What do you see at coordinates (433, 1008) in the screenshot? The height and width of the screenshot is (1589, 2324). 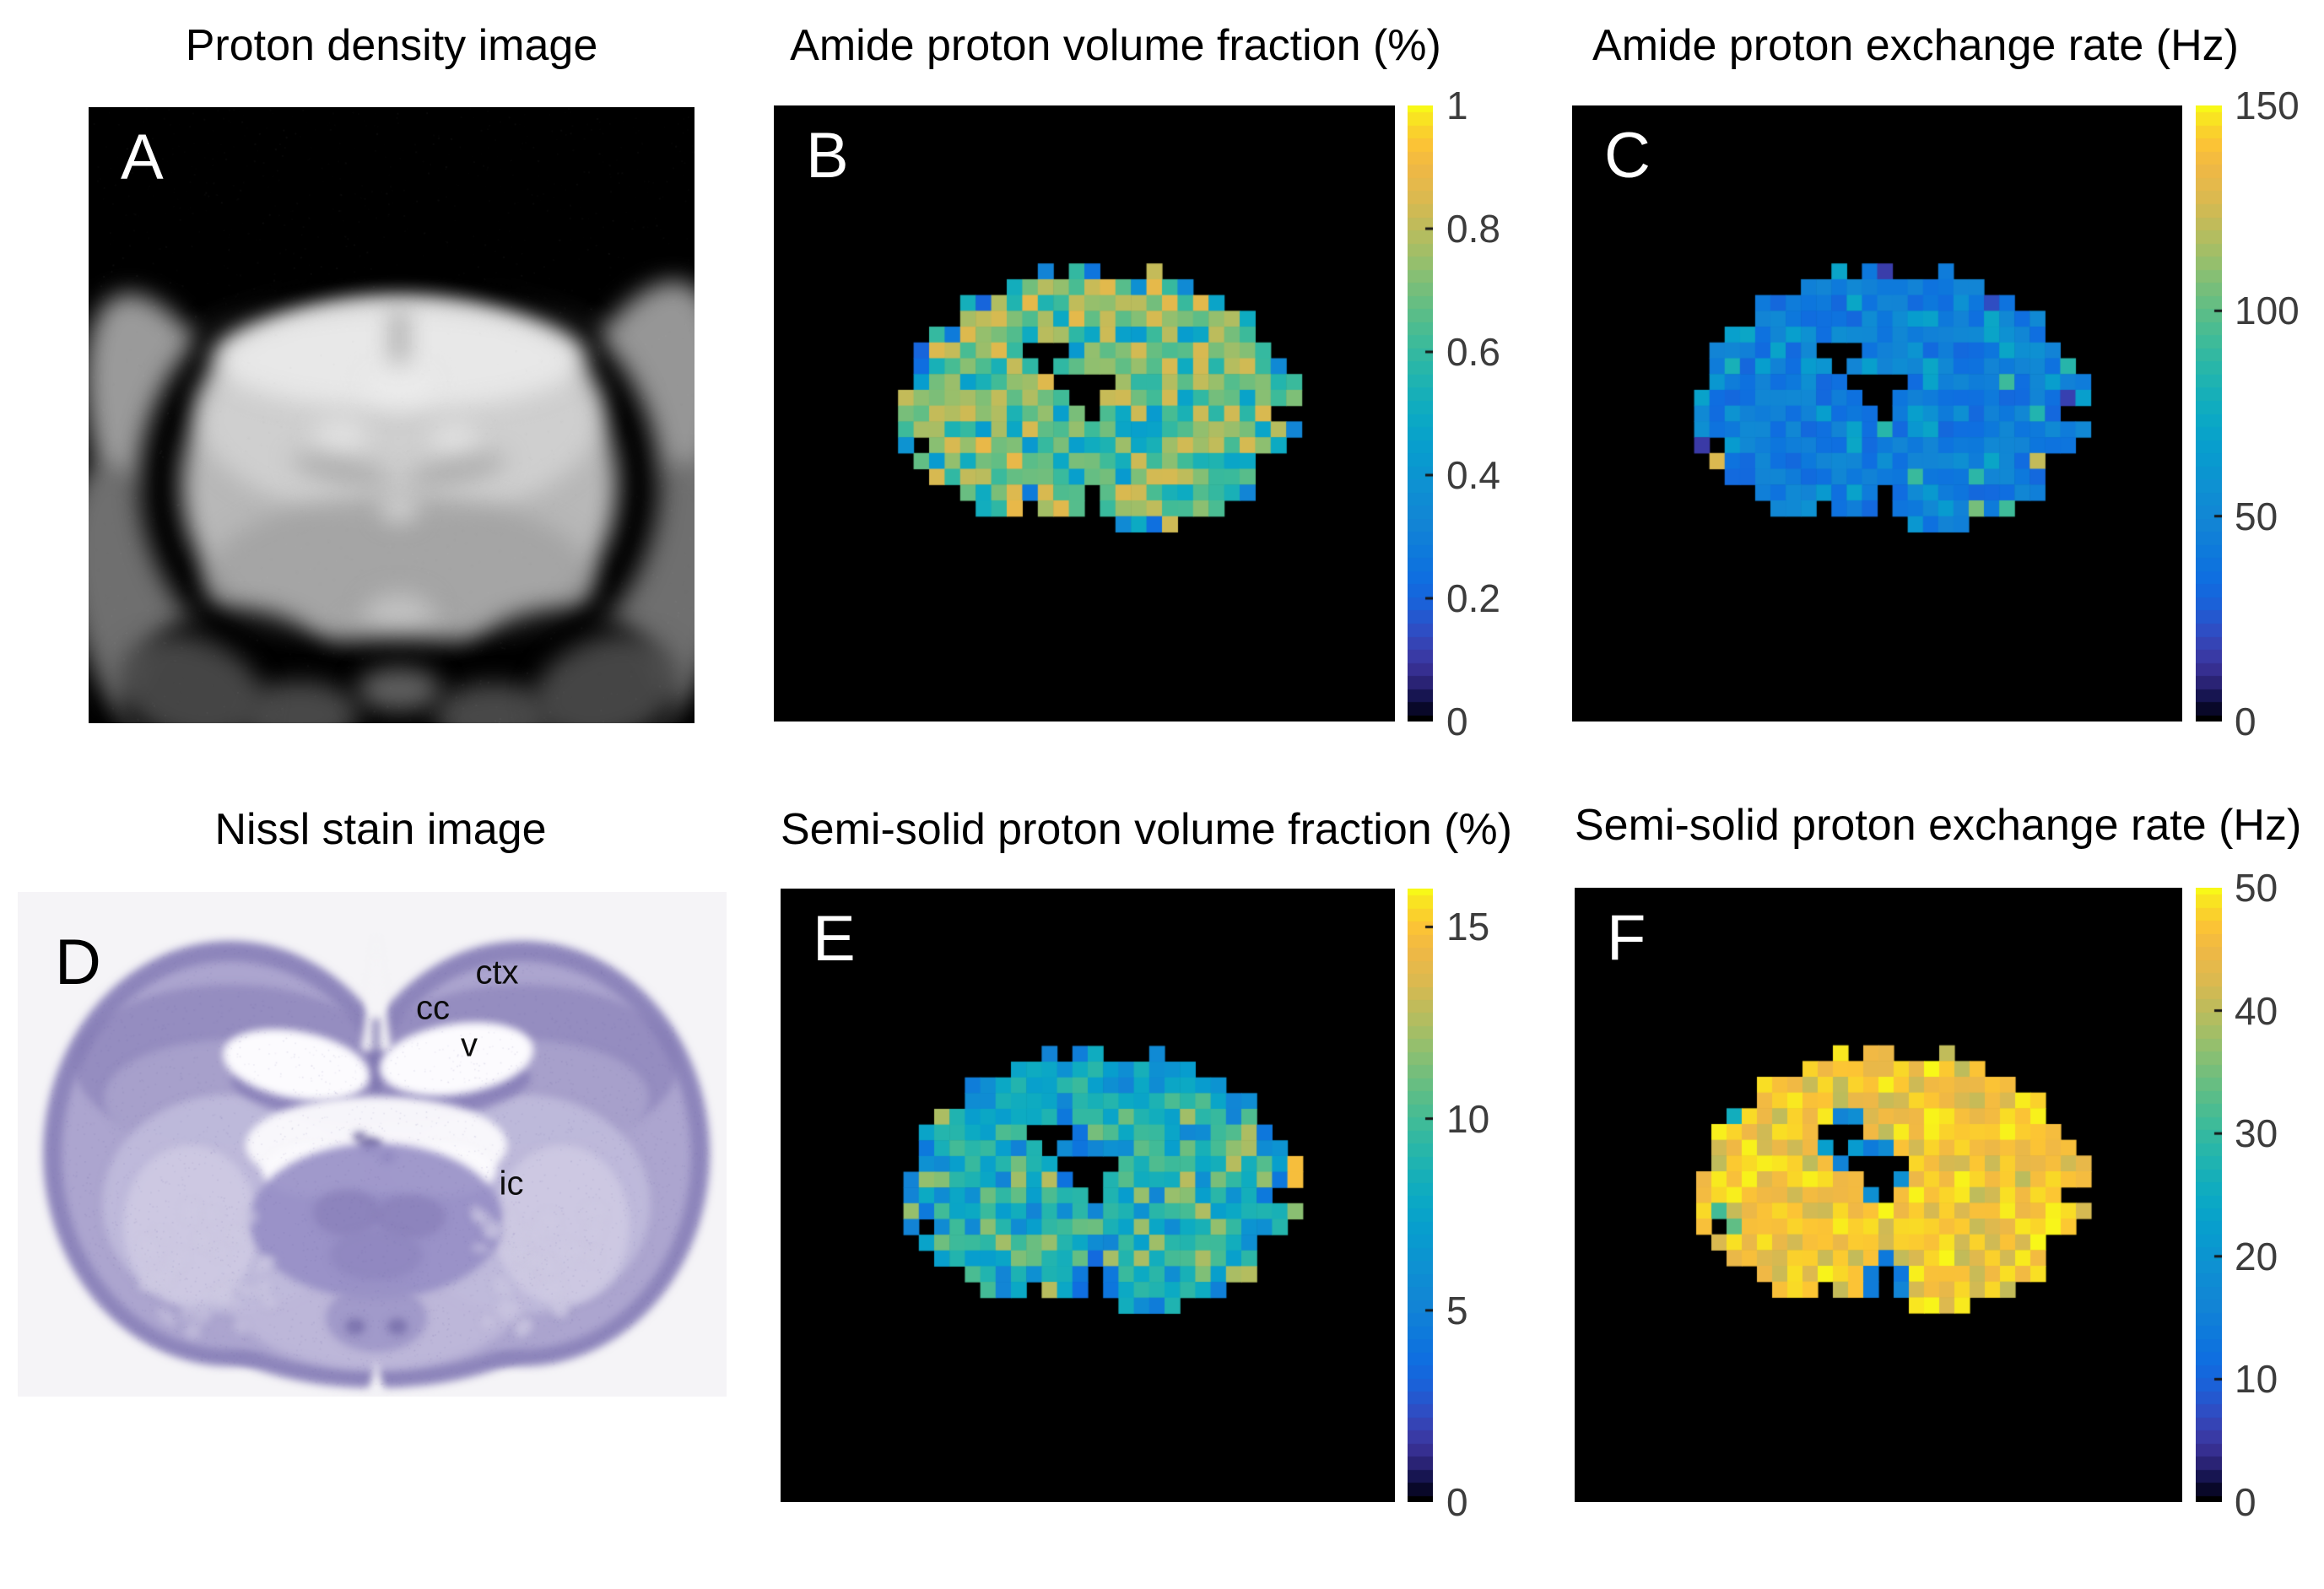 I see `anatomy-label-cc: cc` at bounding box center [433, 1008].